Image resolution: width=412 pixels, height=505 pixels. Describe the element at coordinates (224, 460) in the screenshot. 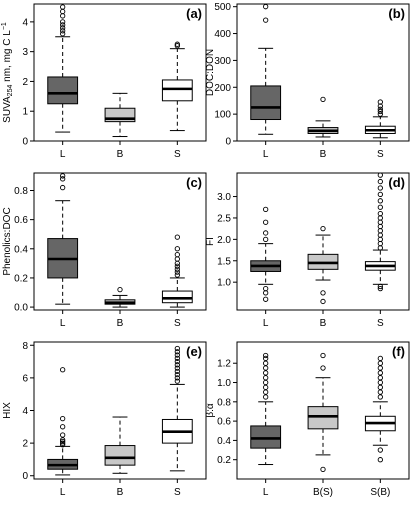

I see `y-tick-label: 0.2` at that location.